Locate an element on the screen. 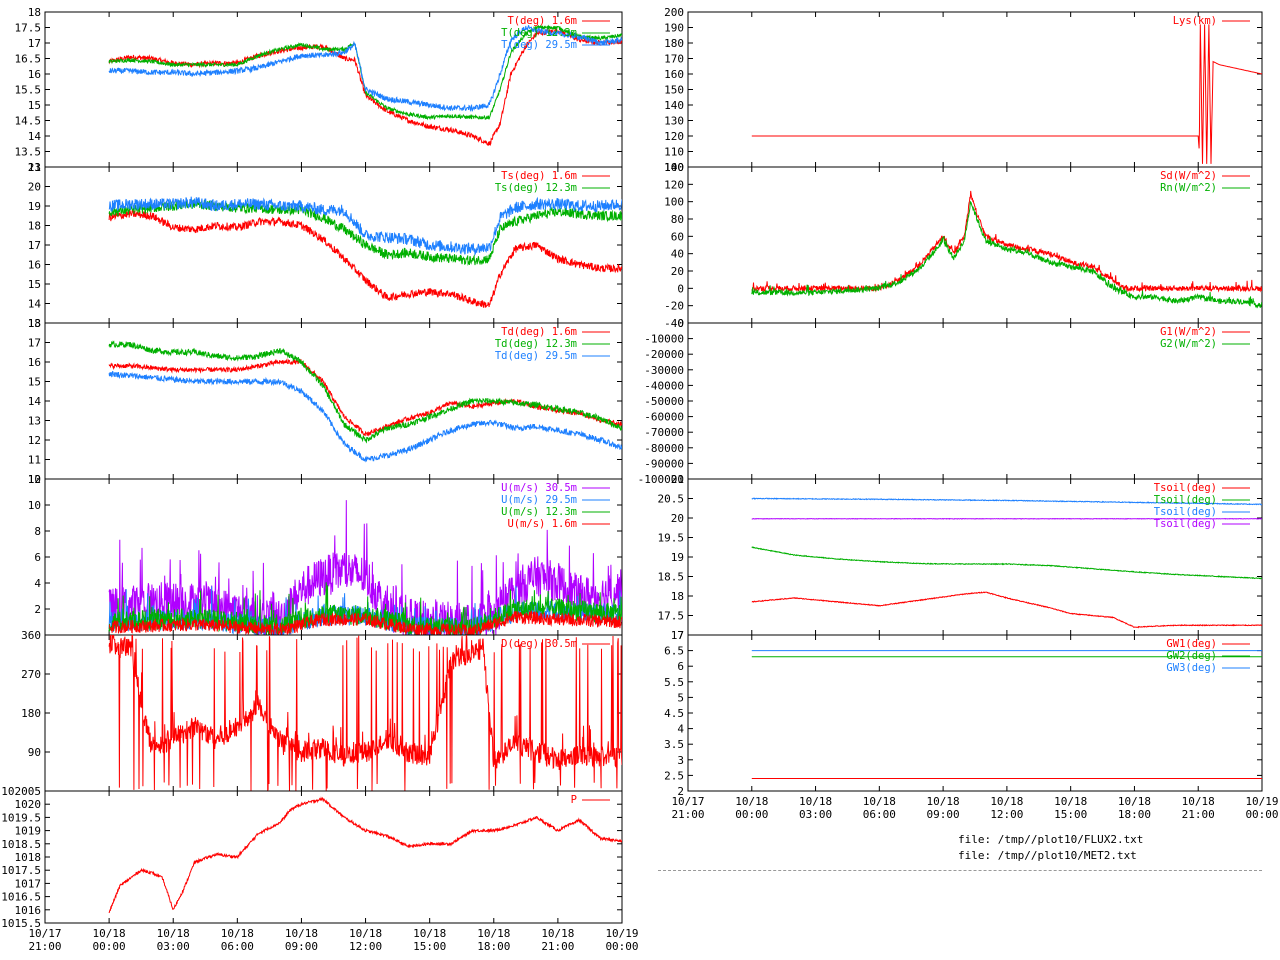  x-tick-label-time: 18:00 is located at coordinates (1134, 814).